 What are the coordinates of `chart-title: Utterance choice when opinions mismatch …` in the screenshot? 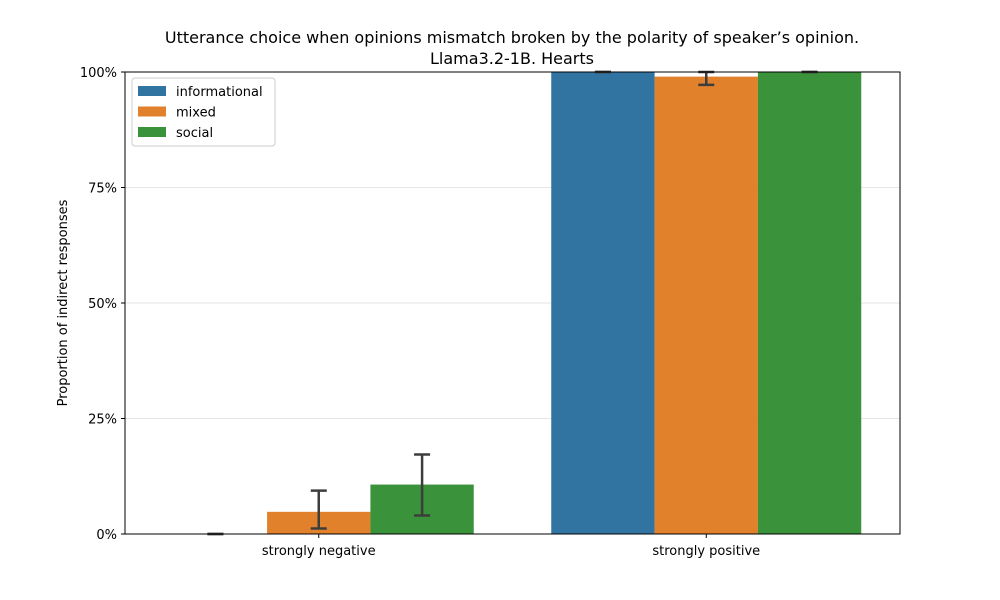 It's located at (512, 37).